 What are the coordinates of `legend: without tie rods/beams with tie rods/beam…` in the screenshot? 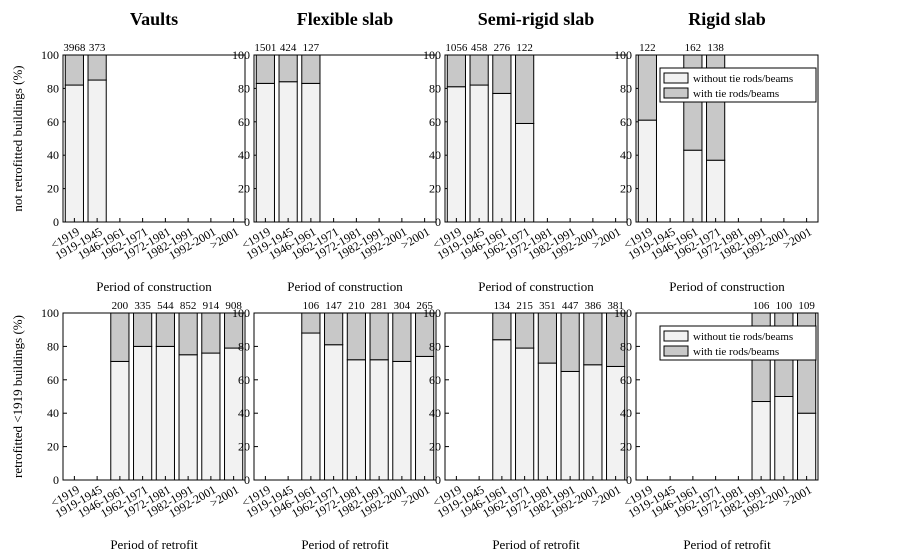 It's located at (738, 343).